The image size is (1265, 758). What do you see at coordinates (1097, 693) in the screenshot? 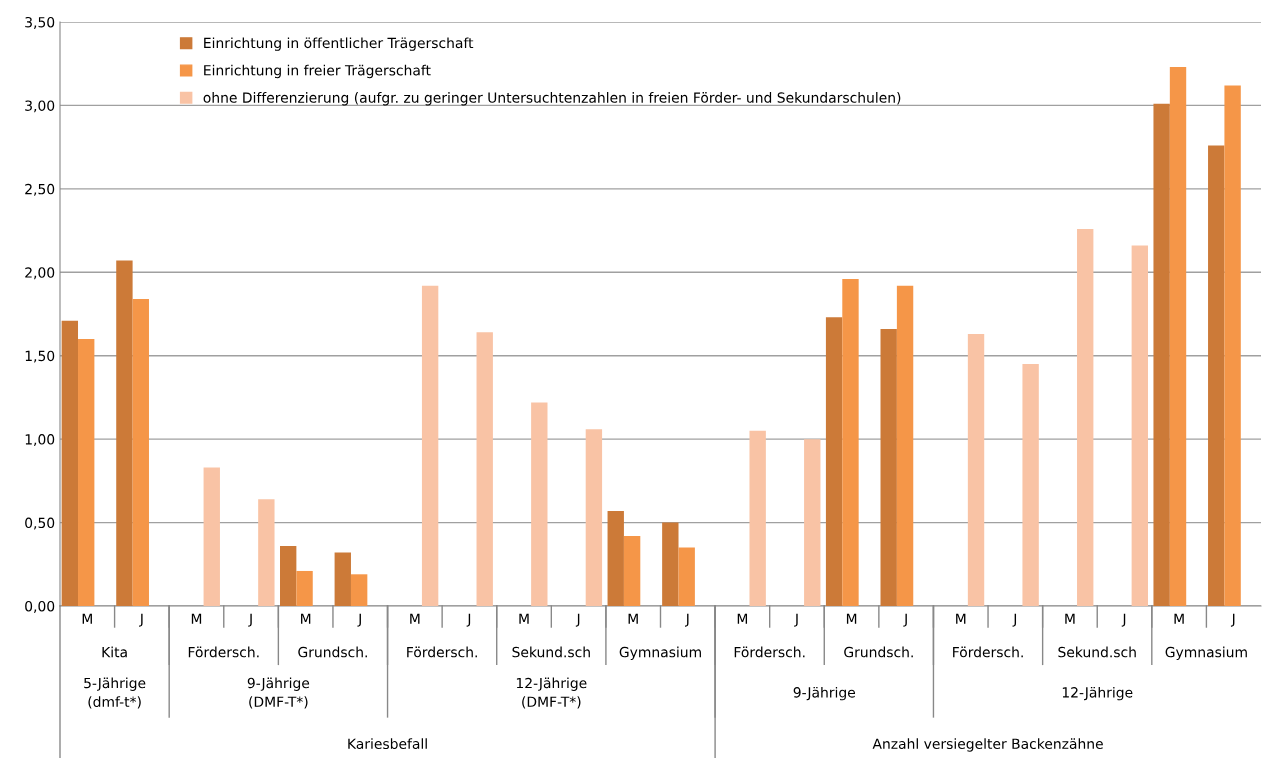
I see `text: 12-Jährige` at bounding box center [1097, 693].